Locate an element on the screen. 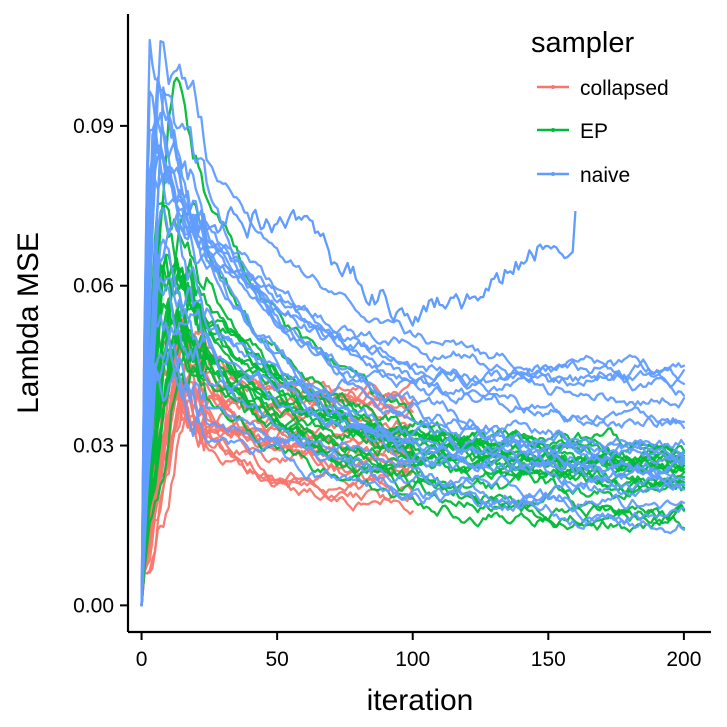  x-tick-label-50: 50 is located at coordinates (276, 659).